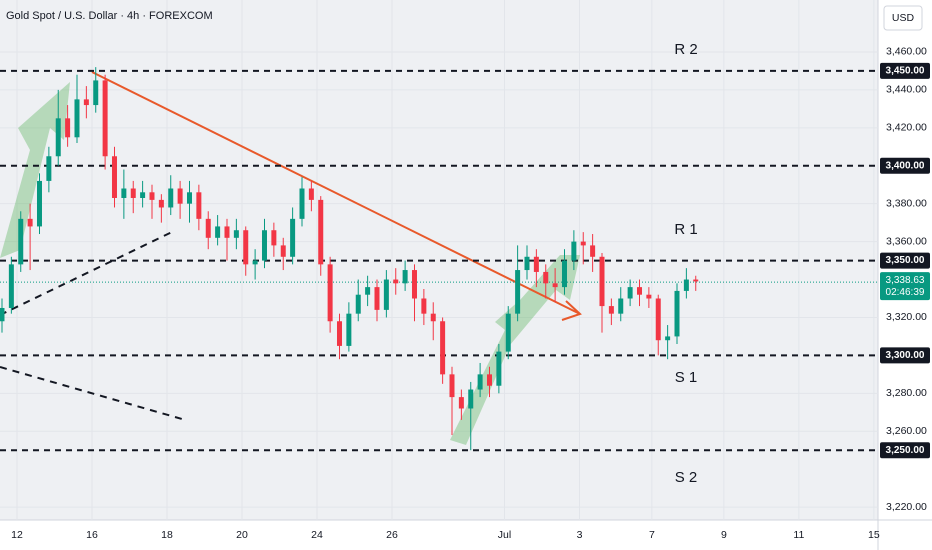  What do you see at coordinates (515, 350) in the screenshot?
I see `green-arrow` at bounding box center [515, 350].